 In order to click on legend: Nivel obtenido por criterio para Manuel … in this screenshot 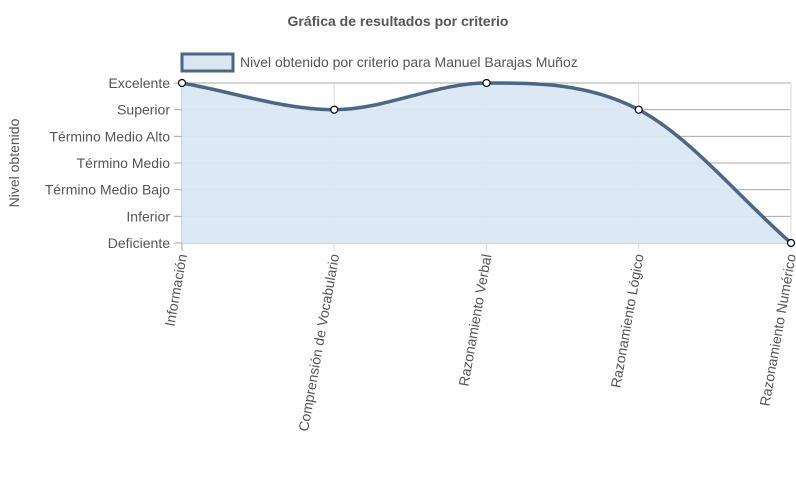, I will do `click(379, 62)`.